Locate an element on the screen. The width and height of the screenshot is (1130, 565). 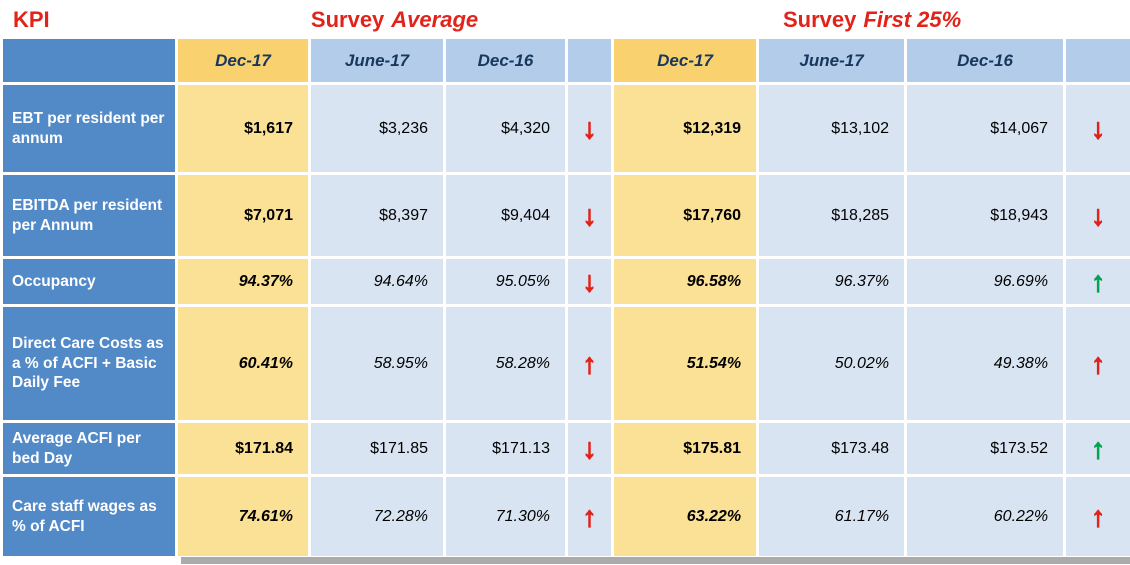
value-cell: $18,285 is located at coordinates (832, 215).